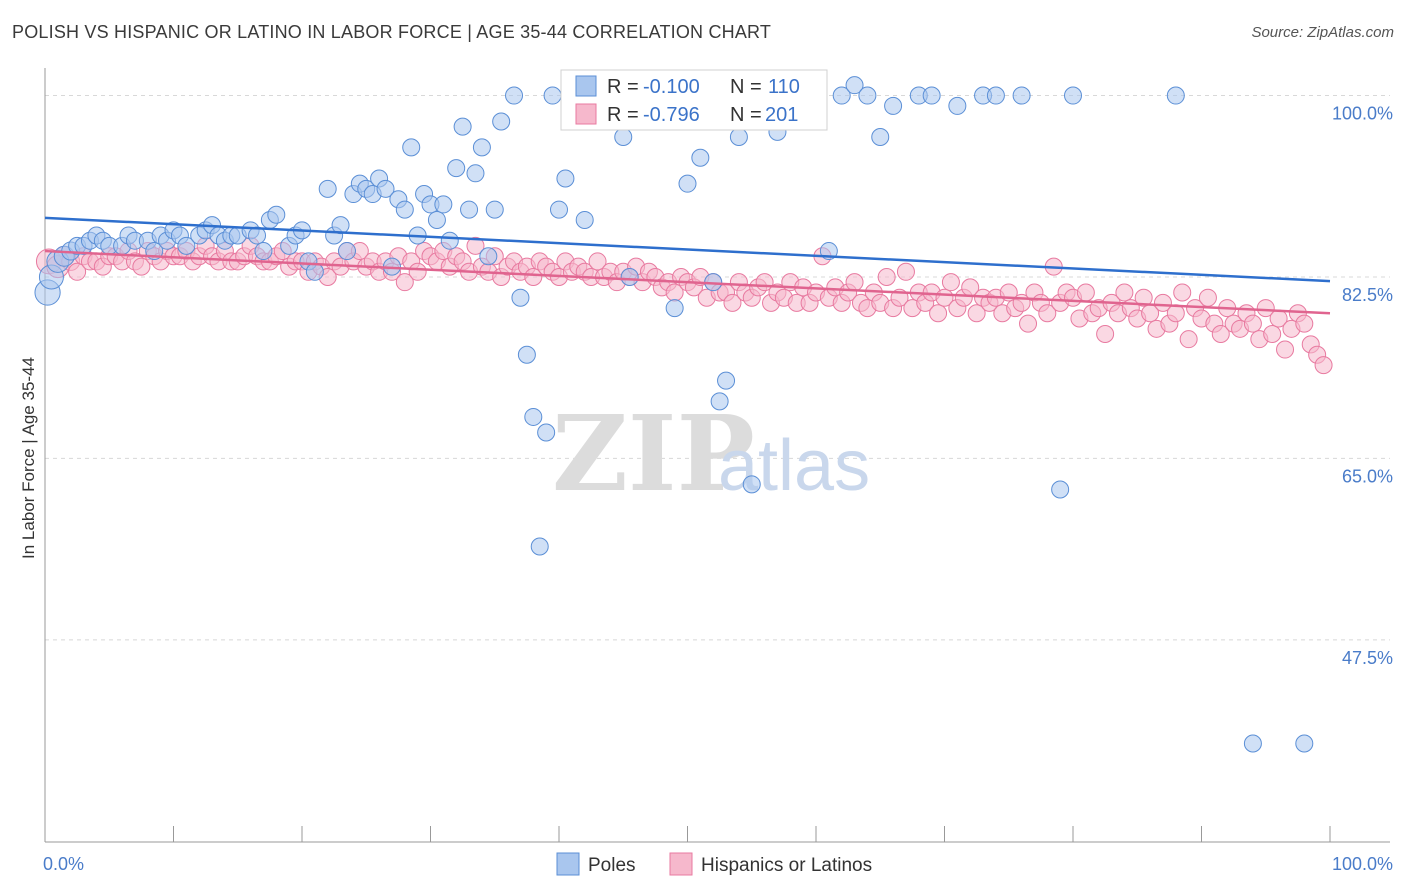 The width and height of the screenshot is (1406, 892). What do you see at coordinates (1367, 295) in the screenshot?
I see `y-tick-label-2: 82.5%` at bounding box center [1367, 295].